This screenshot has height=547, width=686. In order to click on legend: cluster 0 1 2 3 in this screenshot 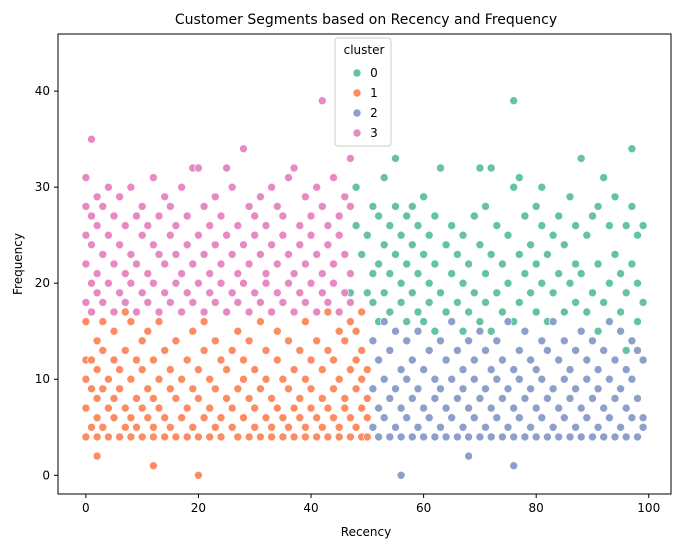, I will do `click(363, 92)`.